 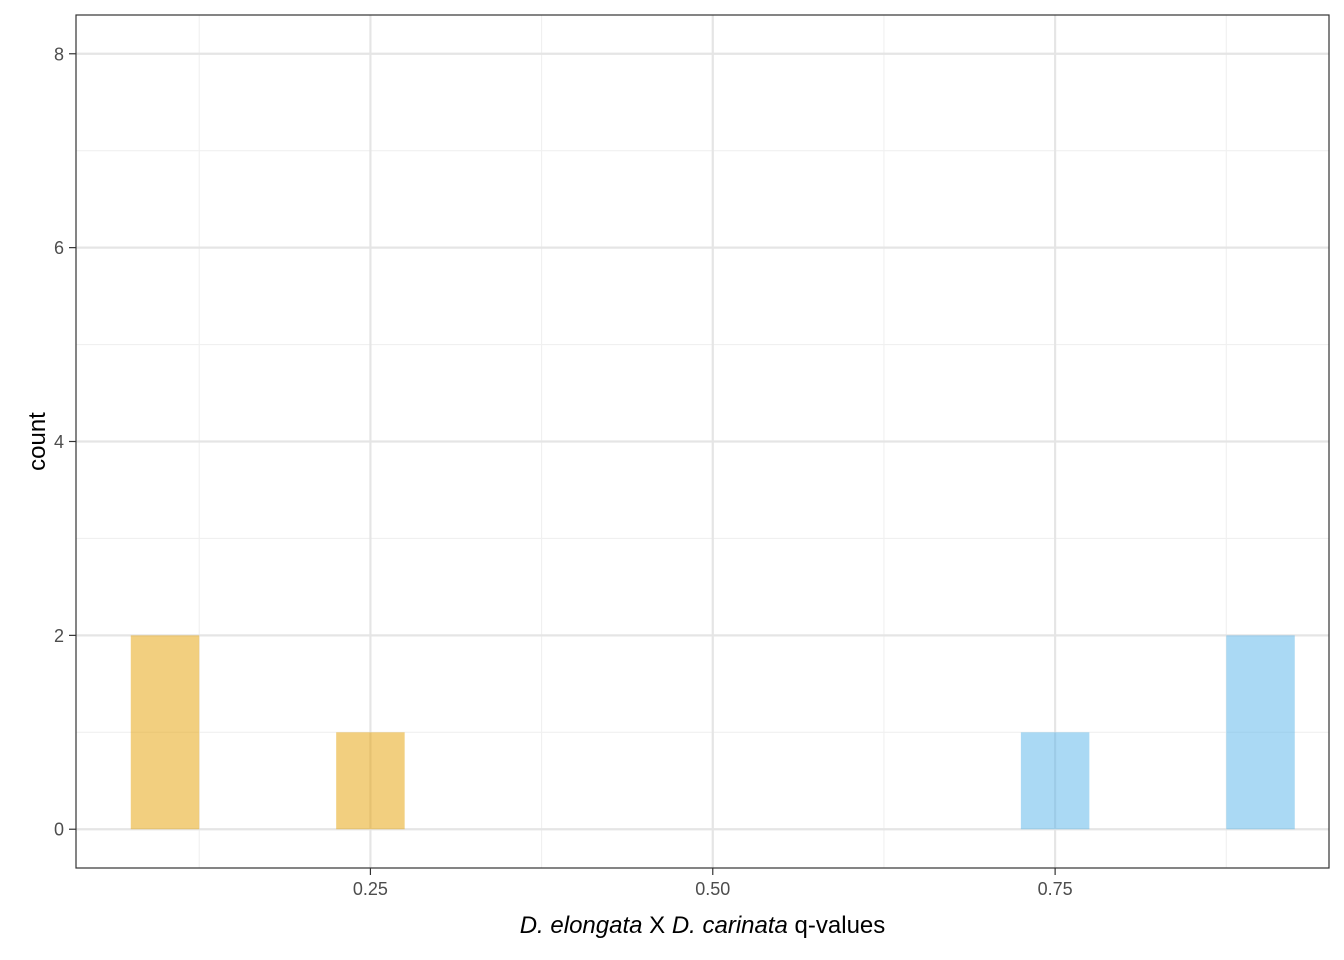 What do you see at coordinates (37, 441) in the screenshot?
I see `y-axis-title: count` at bounding box center [37, 441].